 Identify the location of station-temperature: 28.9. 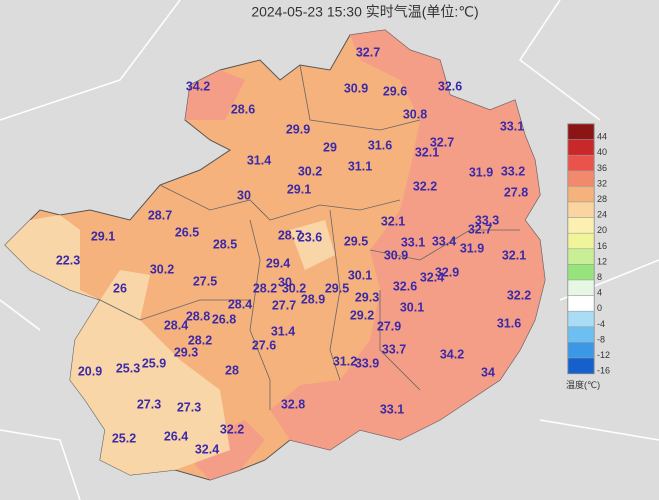
(313, 299).